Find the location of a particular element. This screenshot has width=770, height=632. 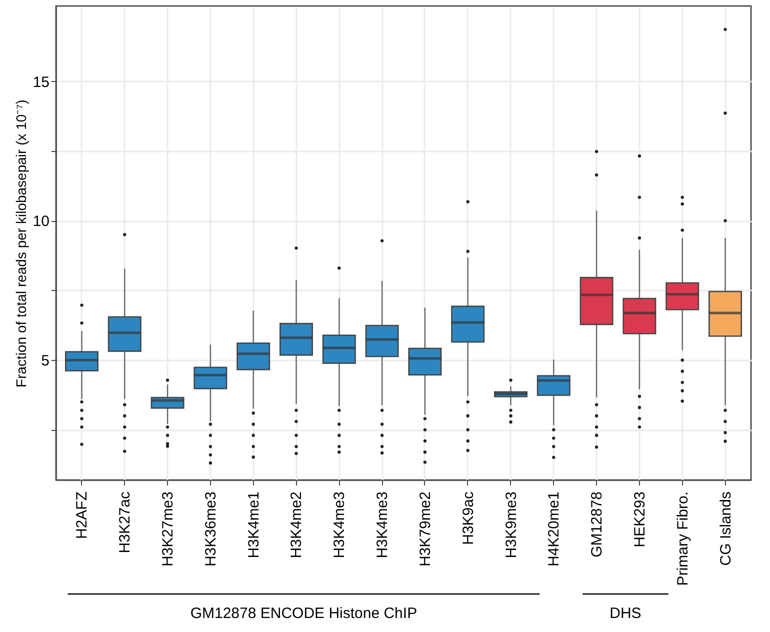

x-tick-label: H3K4me2 is located at coordinates (297, 525).